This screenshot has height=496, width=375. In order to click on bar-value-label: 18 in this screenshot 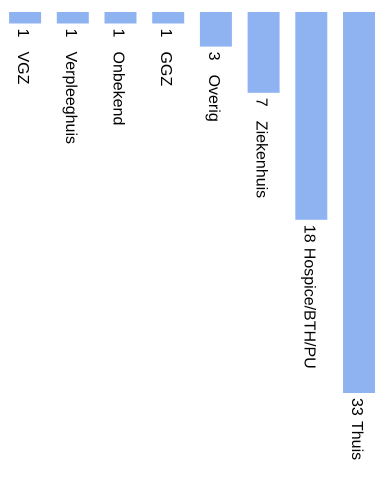, I will do `click(308, 234)`.